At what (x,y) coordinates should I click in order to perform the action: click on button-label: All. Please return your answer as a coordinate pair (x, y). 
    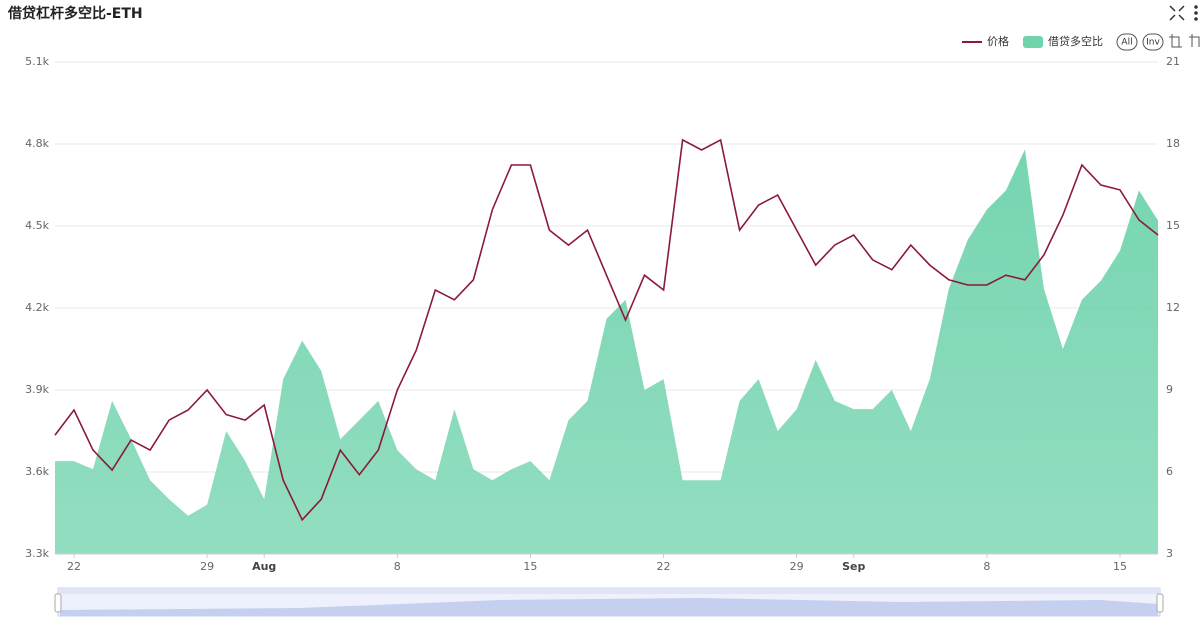
    Looking at the image, I should click on (1126, 43).